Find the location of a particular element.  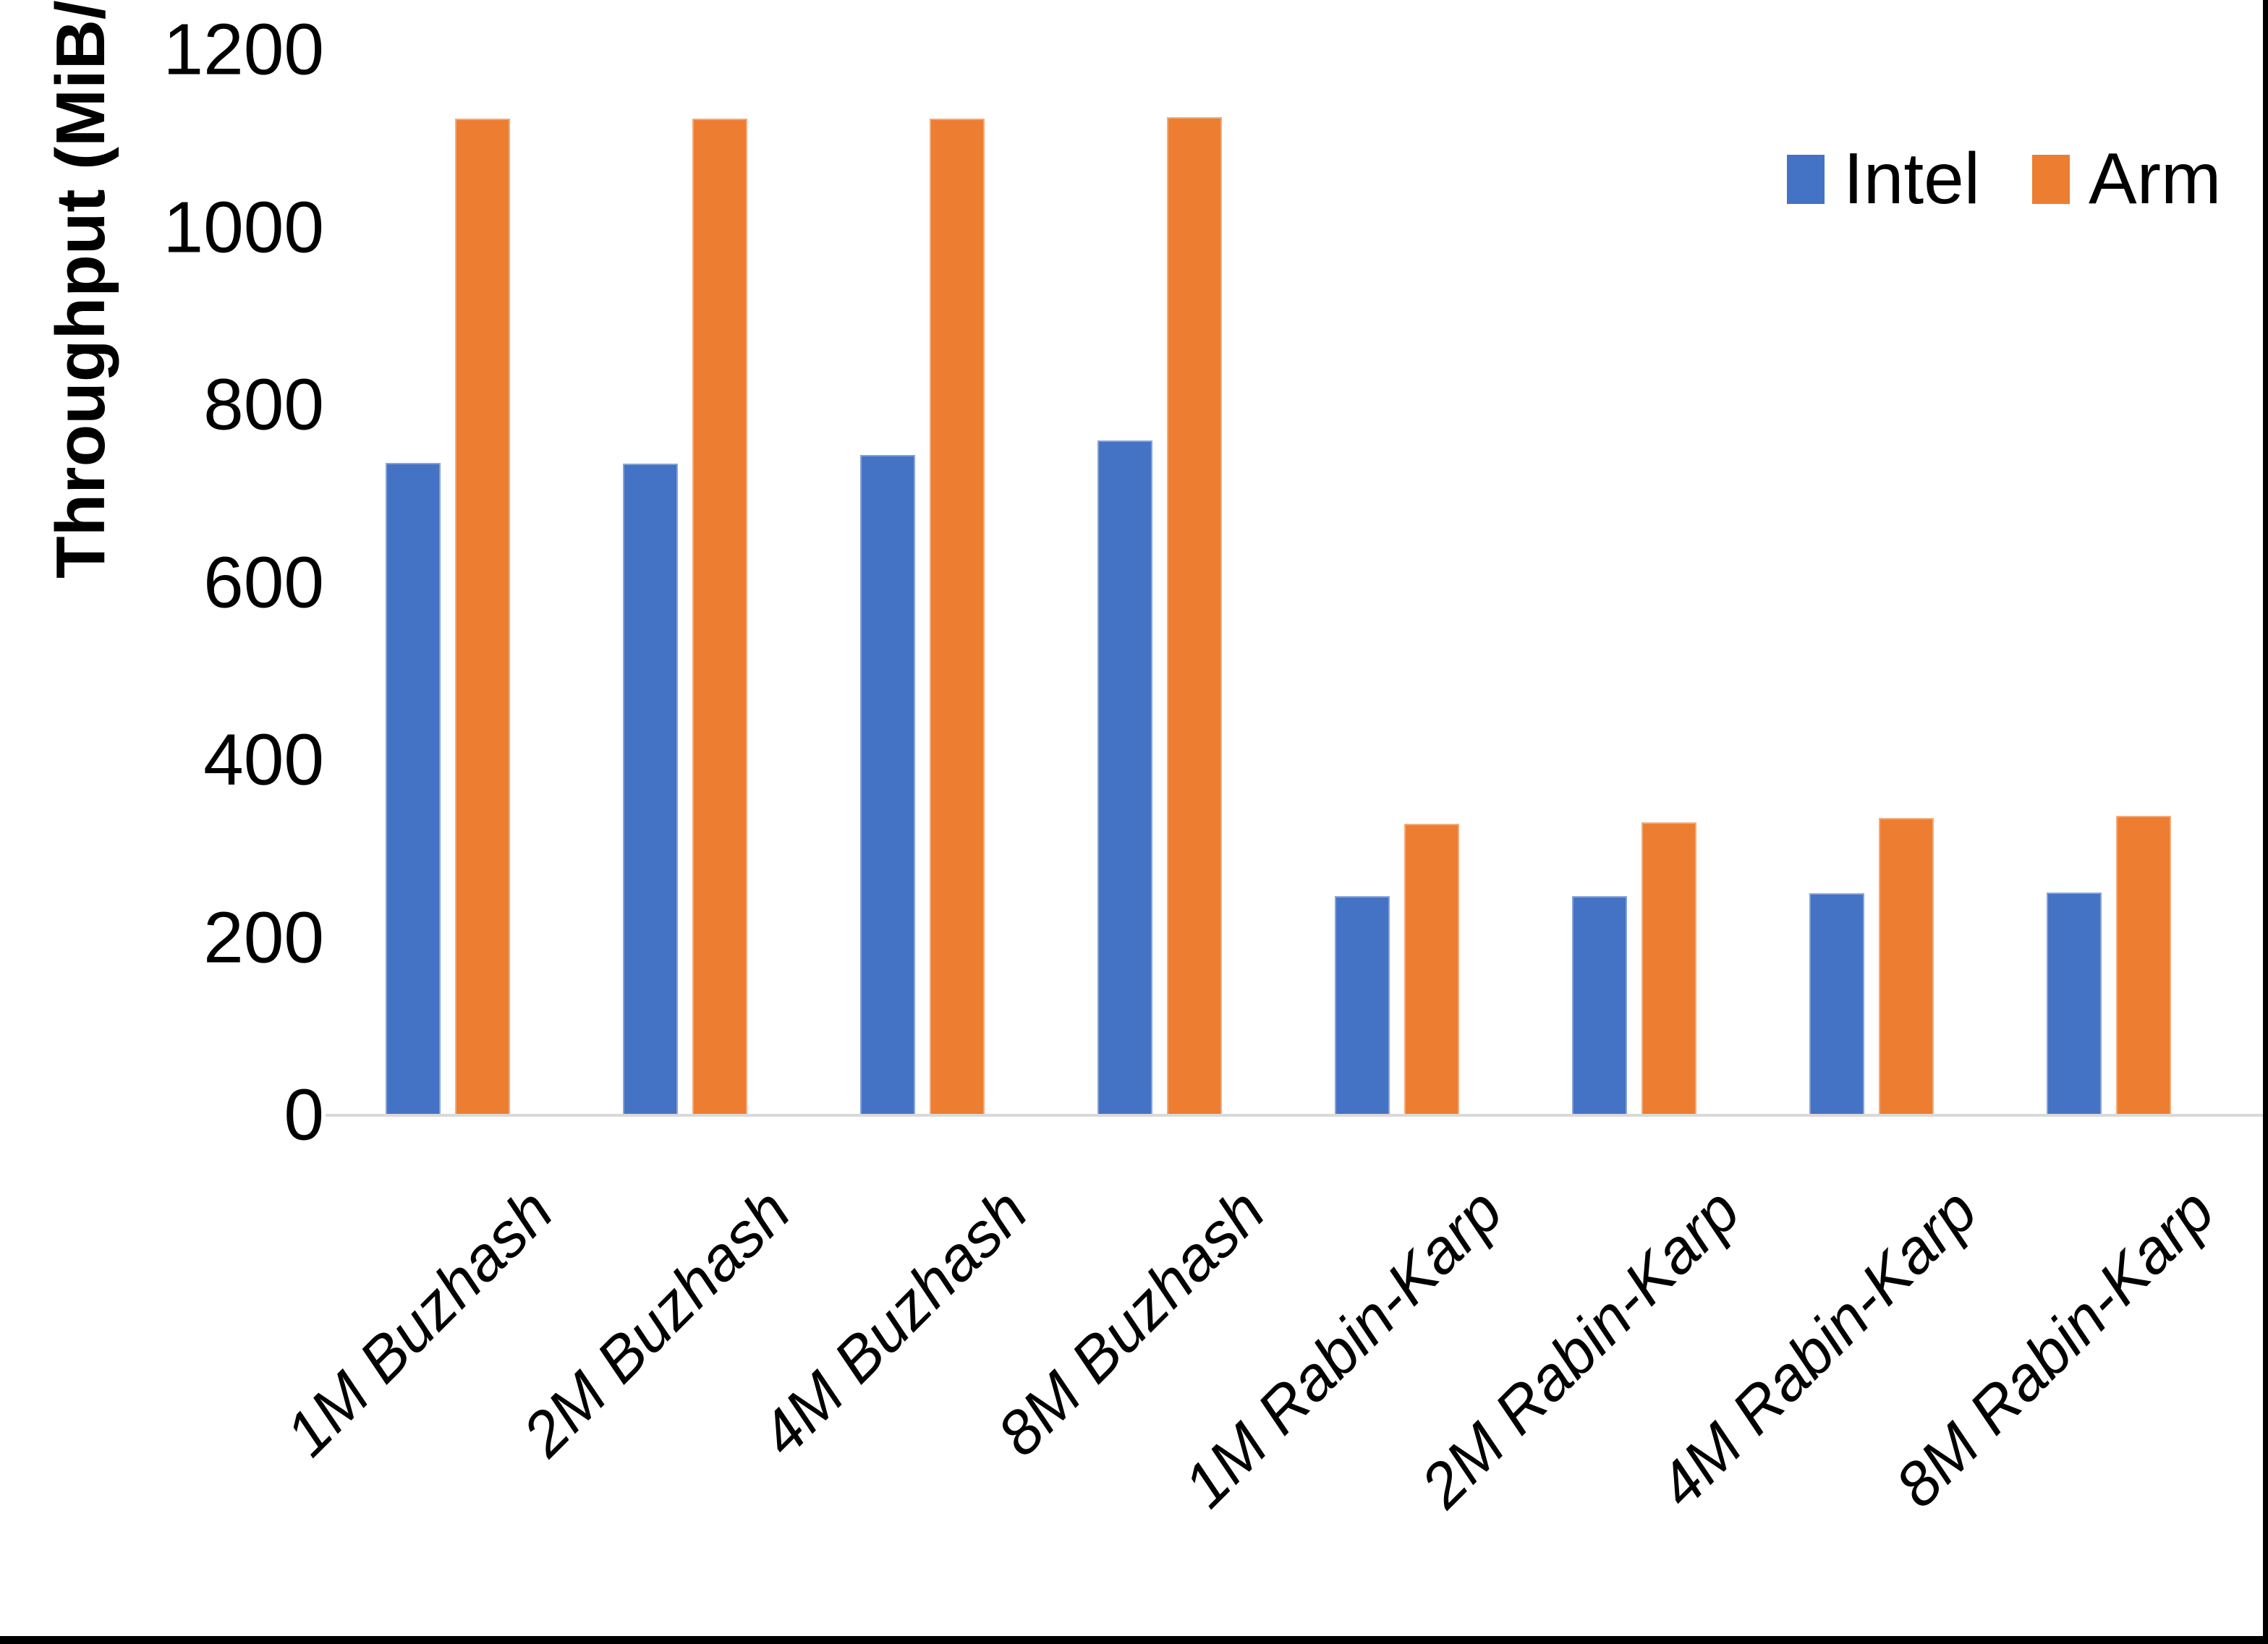

legend-swatch-intel-icon is located at coordinates (1806, 179).